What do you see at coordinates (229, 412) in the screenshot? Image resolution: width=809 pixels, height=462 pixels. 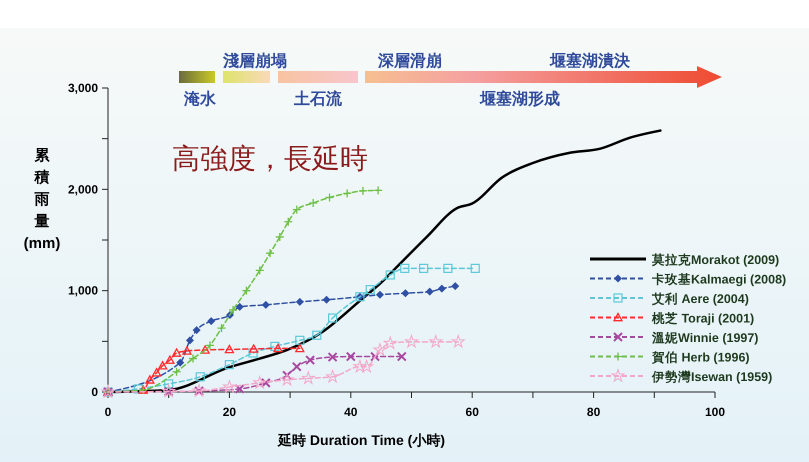 I see `x-tick-label: 20` at bounding box center [229, 412].